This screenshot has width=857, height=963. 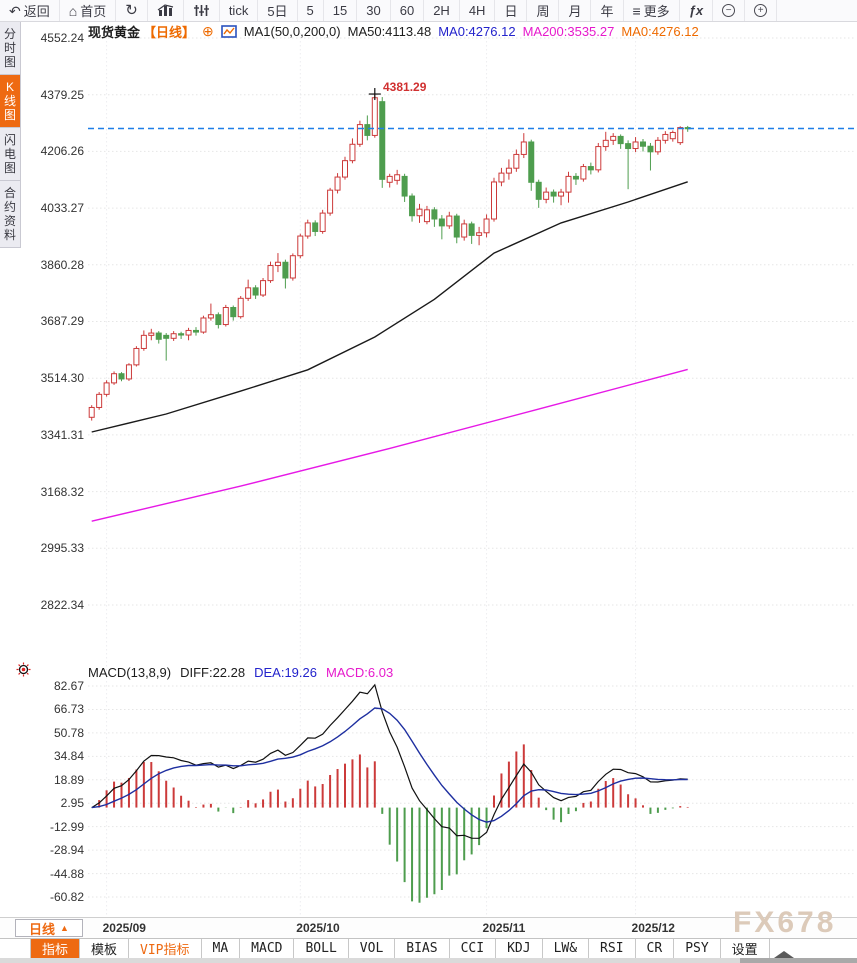 I want to click on tab-cr: CR, so click(x=655, y=948).